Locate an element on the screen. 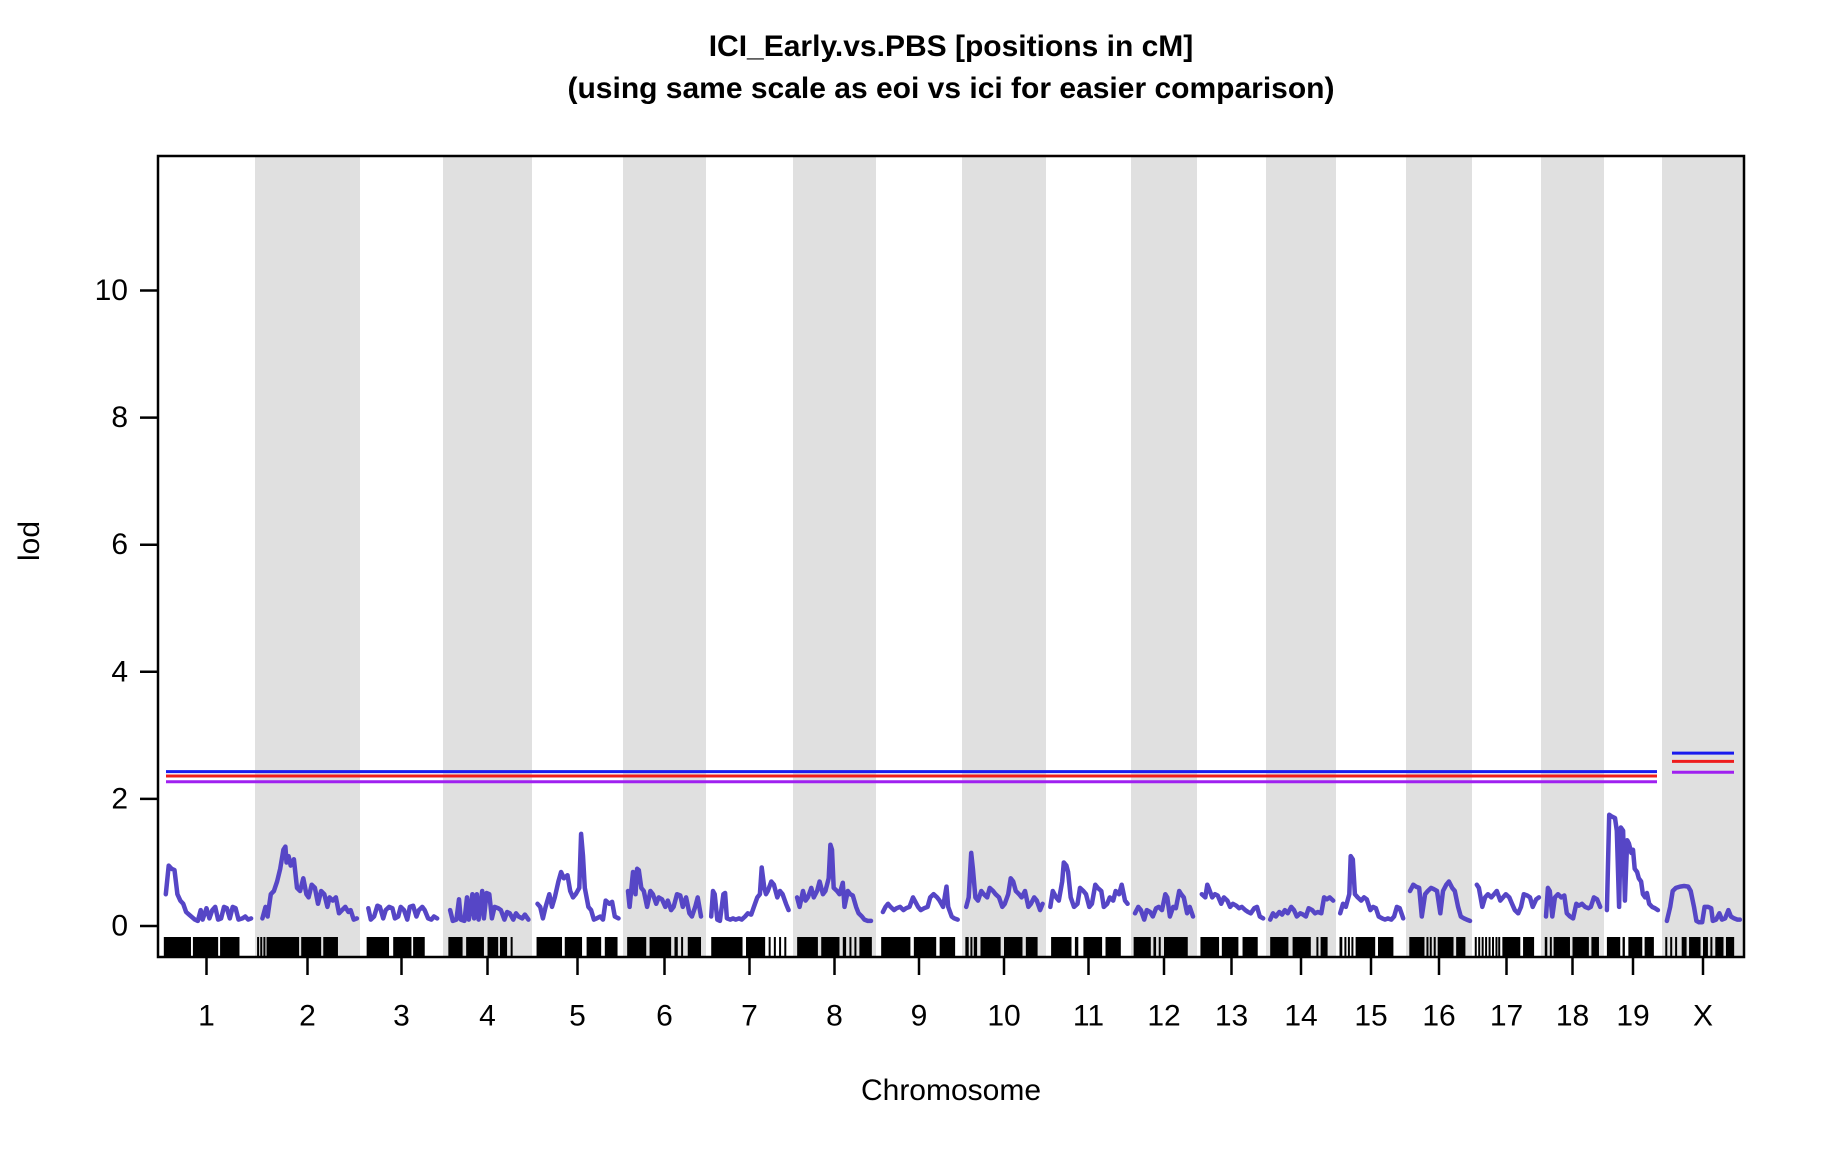 The width and height of the screenshot is (1824, 1152). x-tick-label-16: 16 is located at coordinates (1438, 1016).